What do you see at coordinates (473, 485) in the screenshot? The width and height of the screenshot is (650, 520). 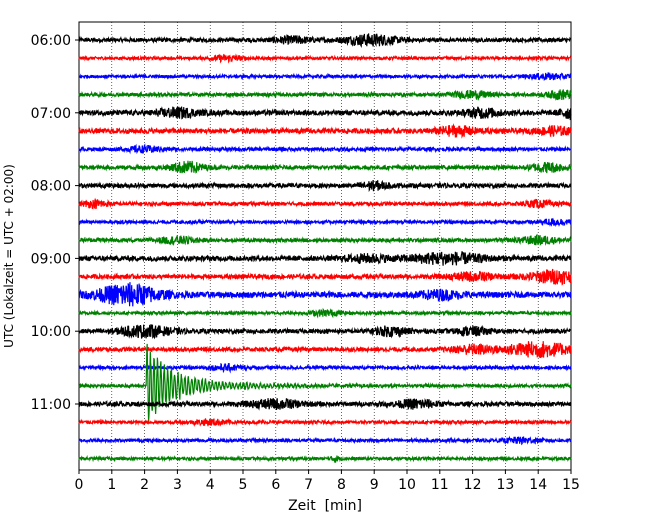 I see `x-tick-label: 12` at bounding box center [473, 485].